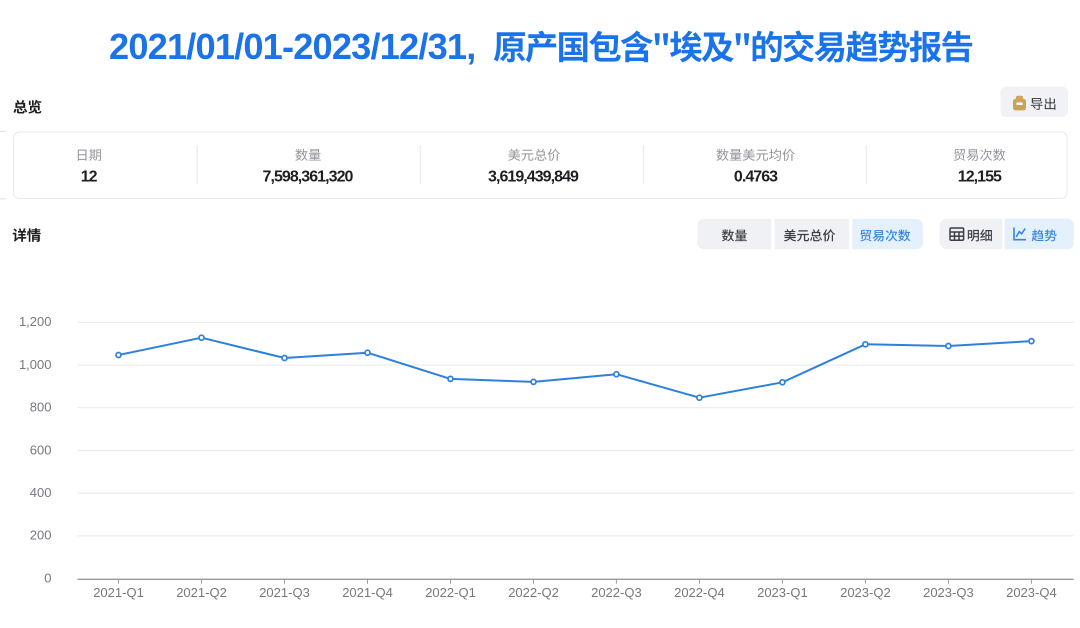  Describe the element at coordinates (980, 177) in the screenshot. I see `svg-text: 12,155` at that location.